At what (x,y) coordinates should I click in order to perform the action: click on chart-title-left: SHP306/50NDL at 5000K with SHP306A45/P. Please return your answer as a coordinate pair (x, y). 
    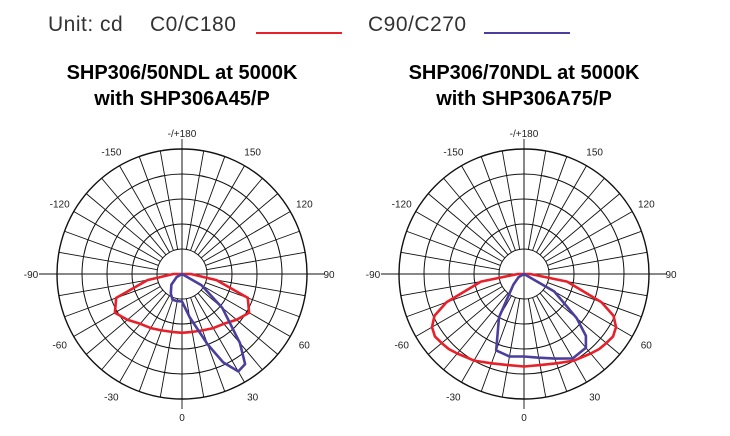
    Looking at the image, I should click on (182, 86).